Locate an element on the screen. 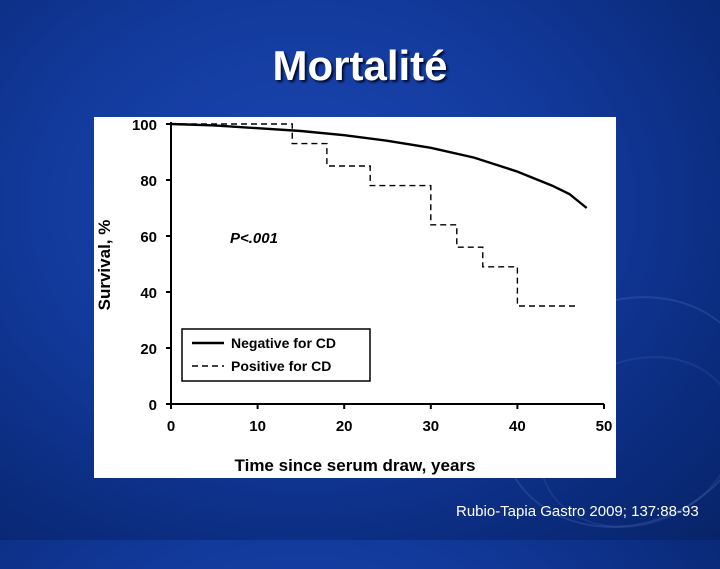 This screenshot has height=569, width=720. x-tick-label: 50 is located at coordinates (604, 426).